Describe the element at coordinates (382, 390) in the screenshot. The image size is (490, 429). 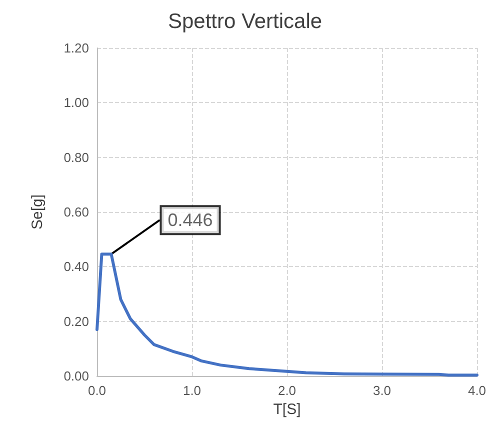
I see `x-tick-label: 3.0` at that location.